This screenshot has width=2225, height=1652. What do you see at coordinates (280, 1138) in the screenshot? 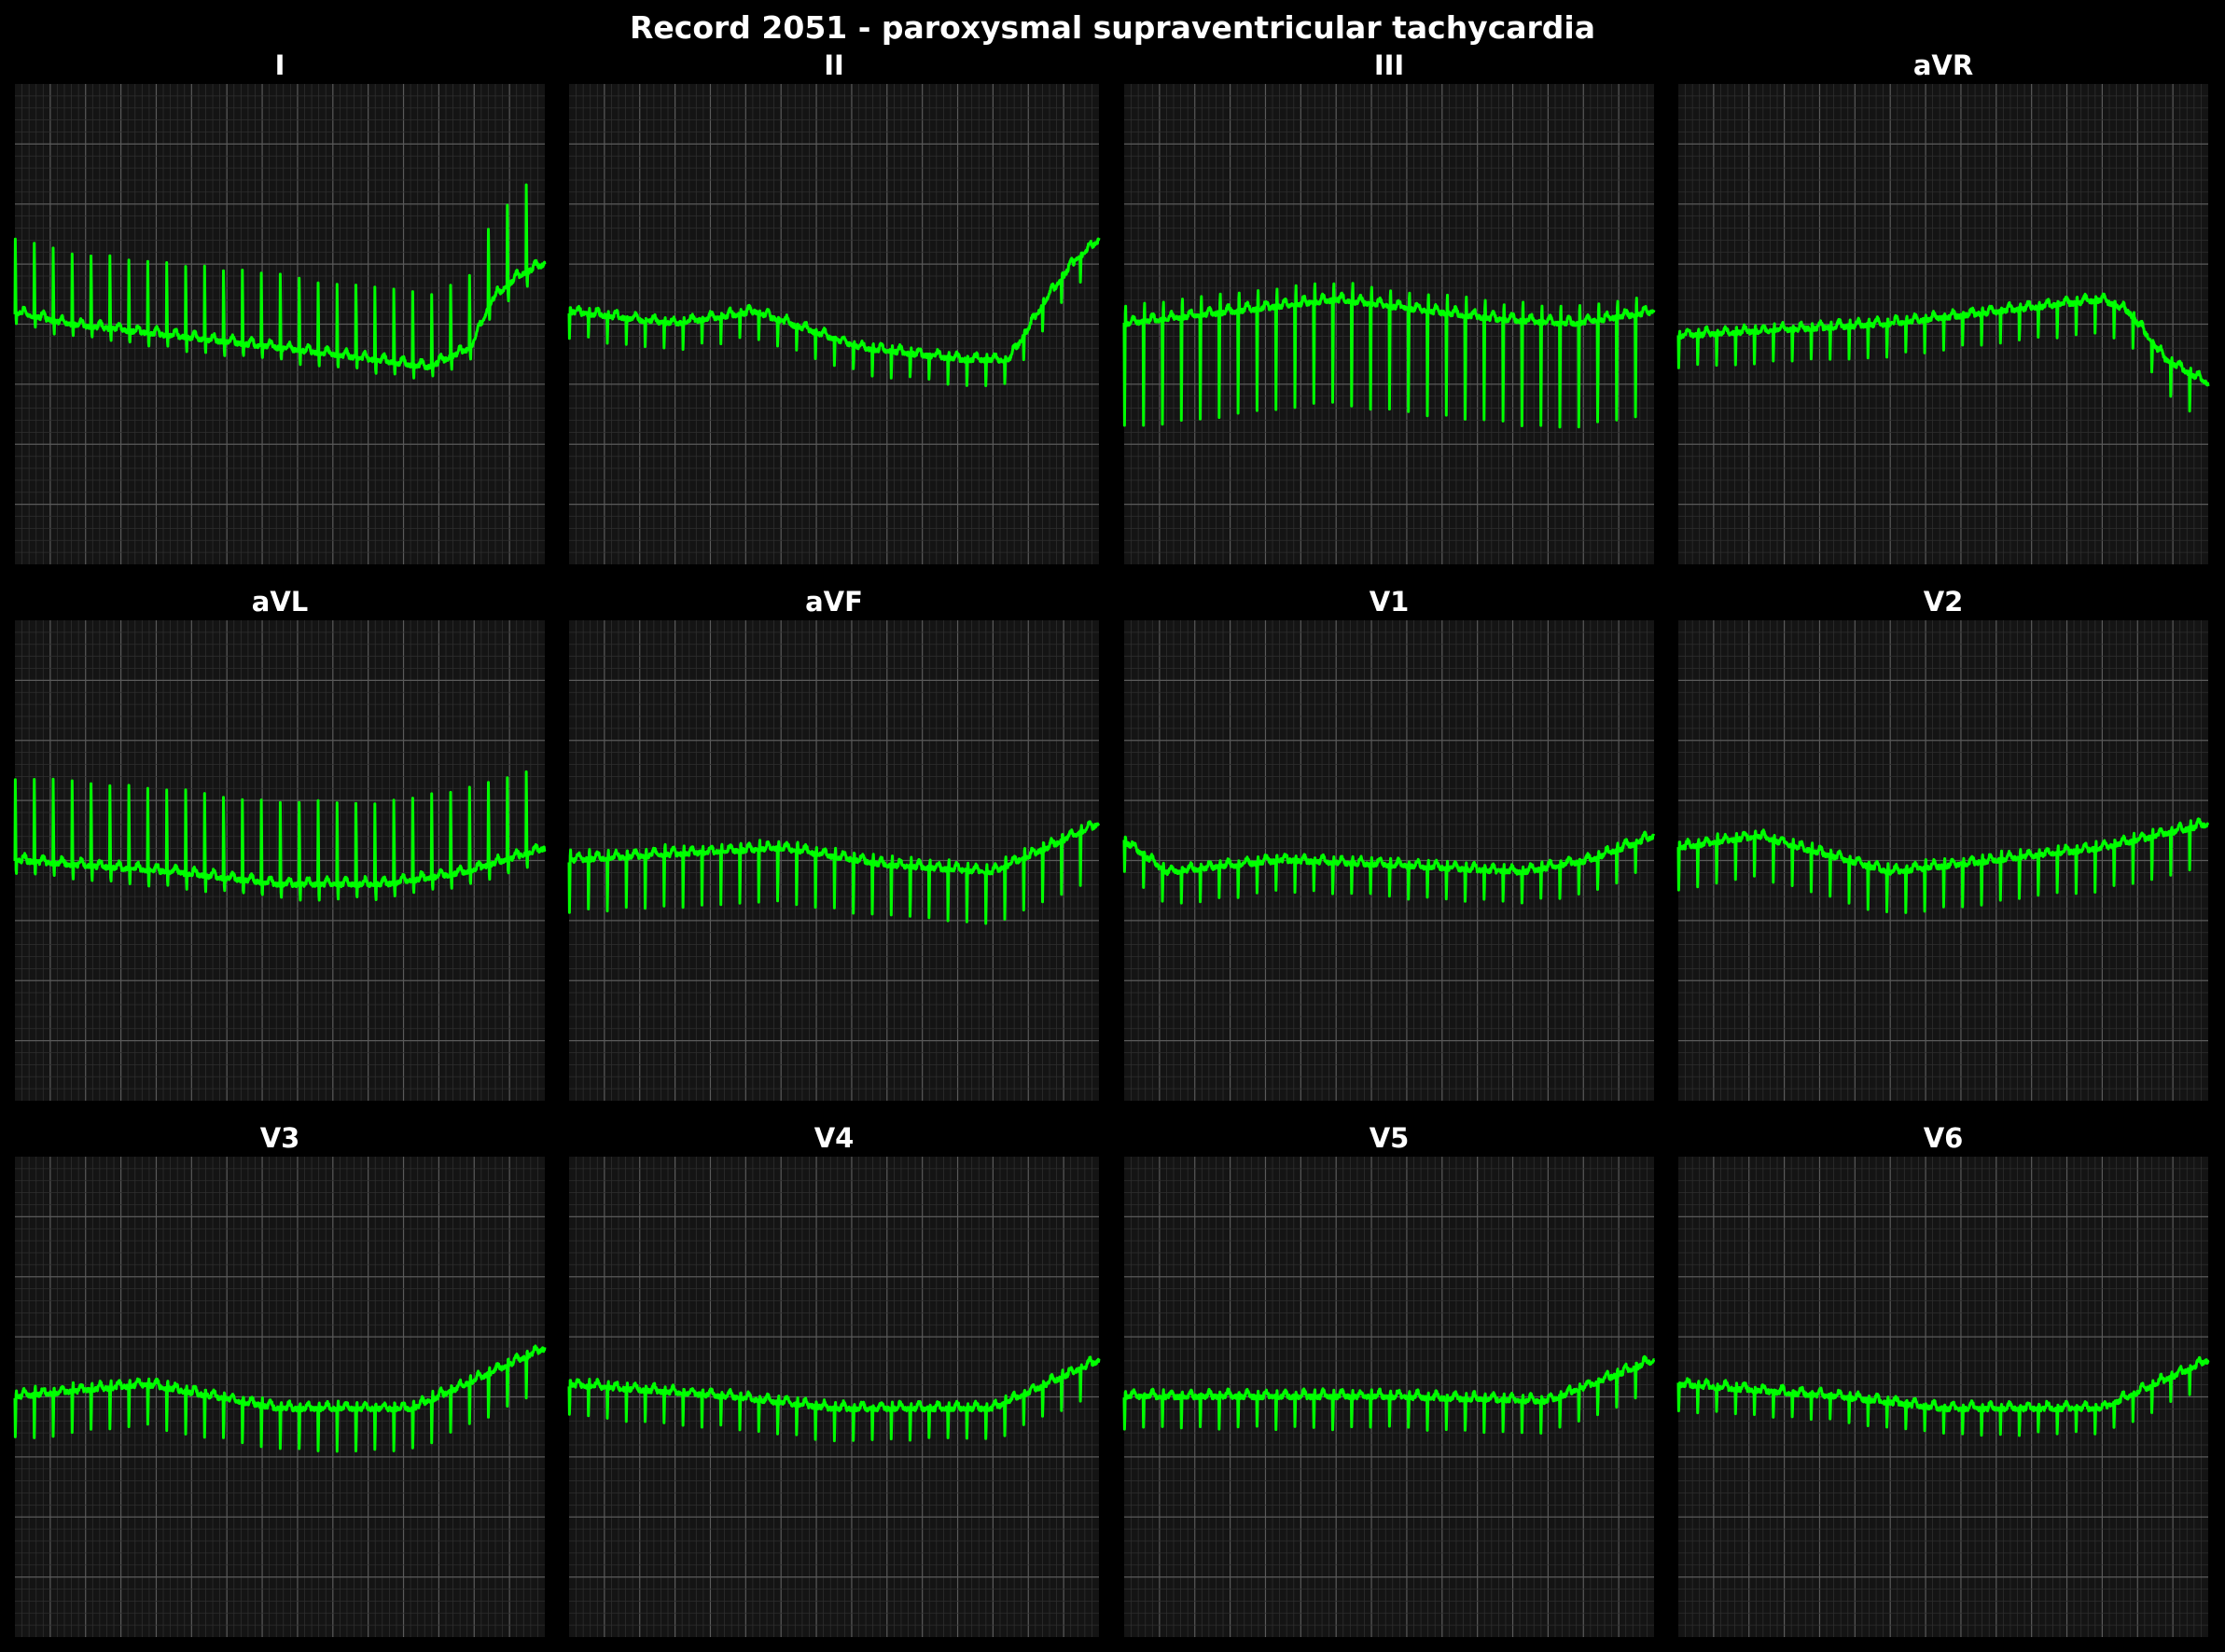
I see `lead-title-v3: V3` at bounding box center [280, 1138].